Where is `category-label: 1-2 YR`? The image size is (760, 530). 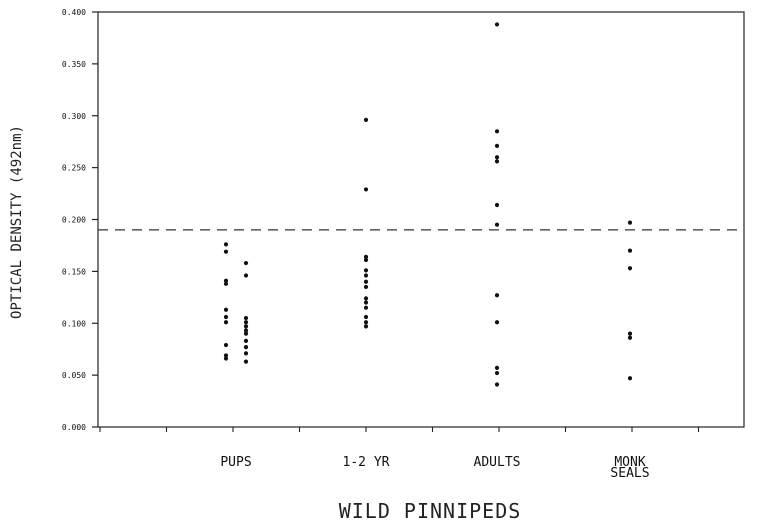 category-label: 1-2 YR is located at coordinates (366, 462).